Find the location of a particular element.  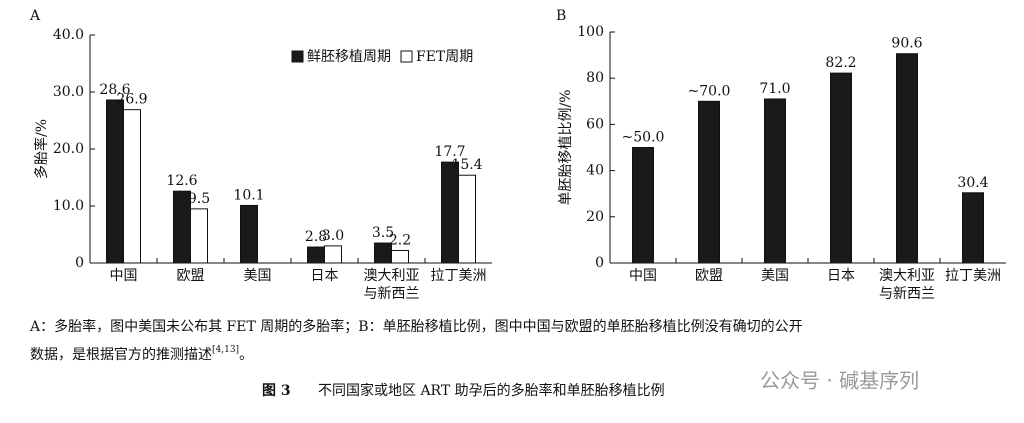

y-tick-label: 40 is located at coordinates (595, 171).